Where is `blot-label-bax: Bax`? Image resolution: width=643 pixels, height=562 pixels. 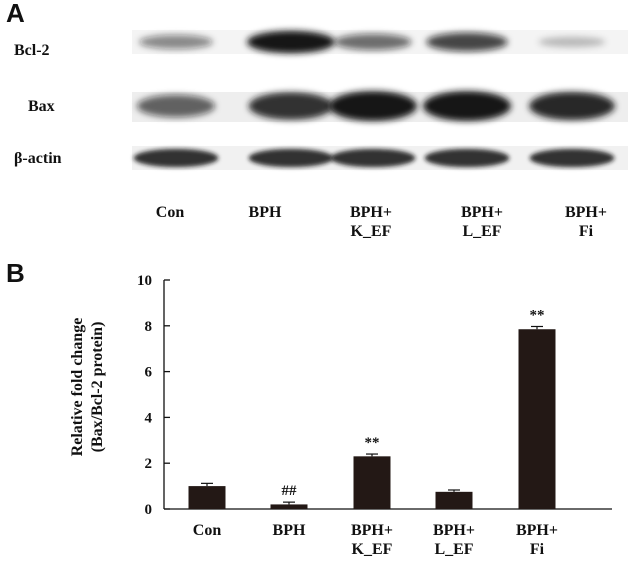 blot-label-bax: Bax is located at coordinates (41, 106).